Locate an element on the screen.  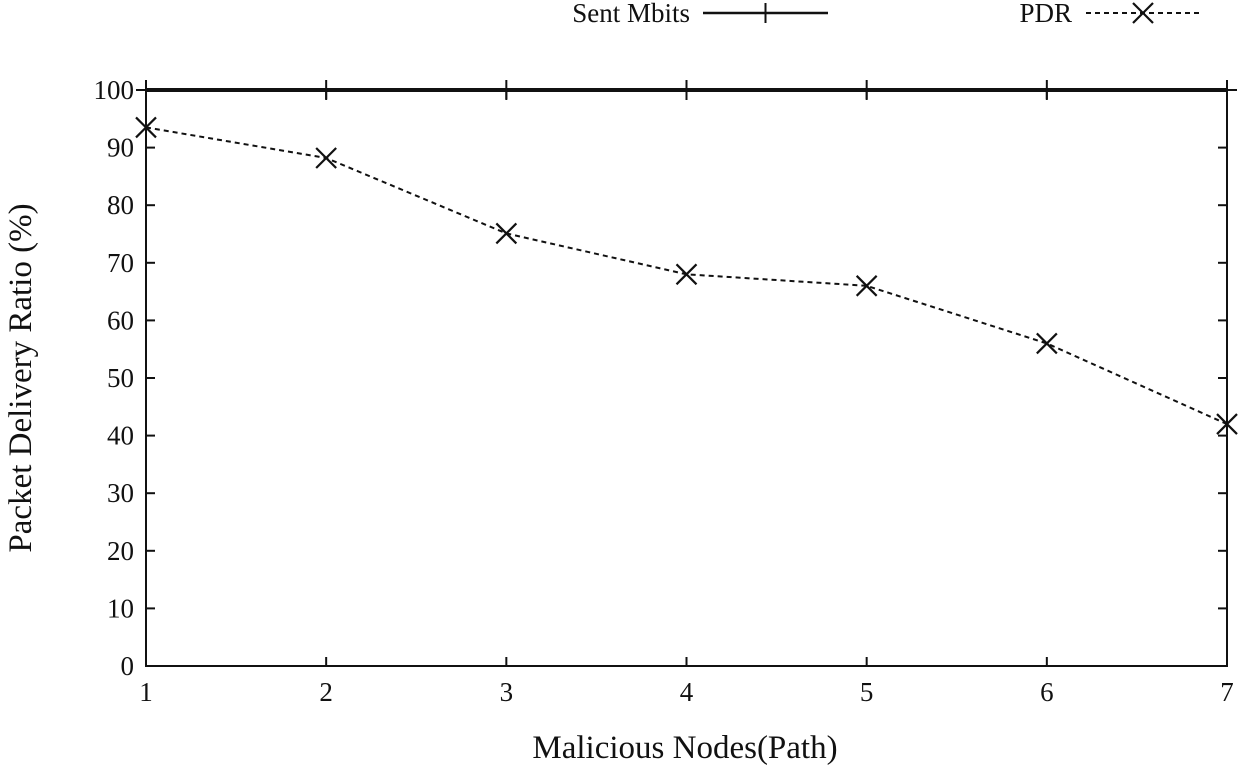
x-axis-title: Malicious Nodes(Path) is located at coordinates (684, 748).